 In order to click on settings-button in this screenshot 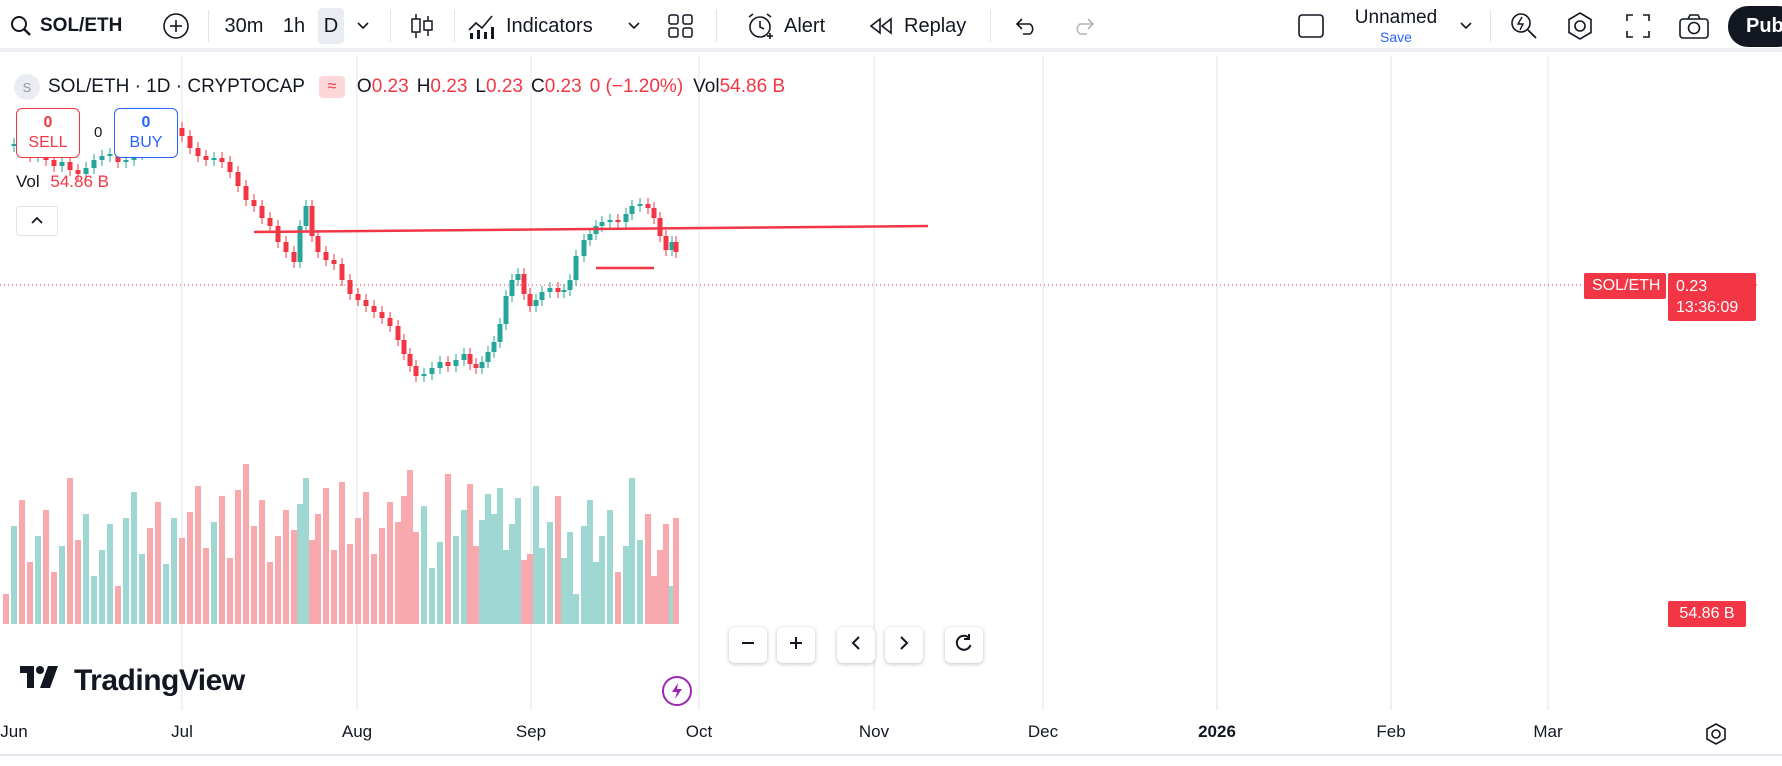, I will do `click(1580, 26)`.